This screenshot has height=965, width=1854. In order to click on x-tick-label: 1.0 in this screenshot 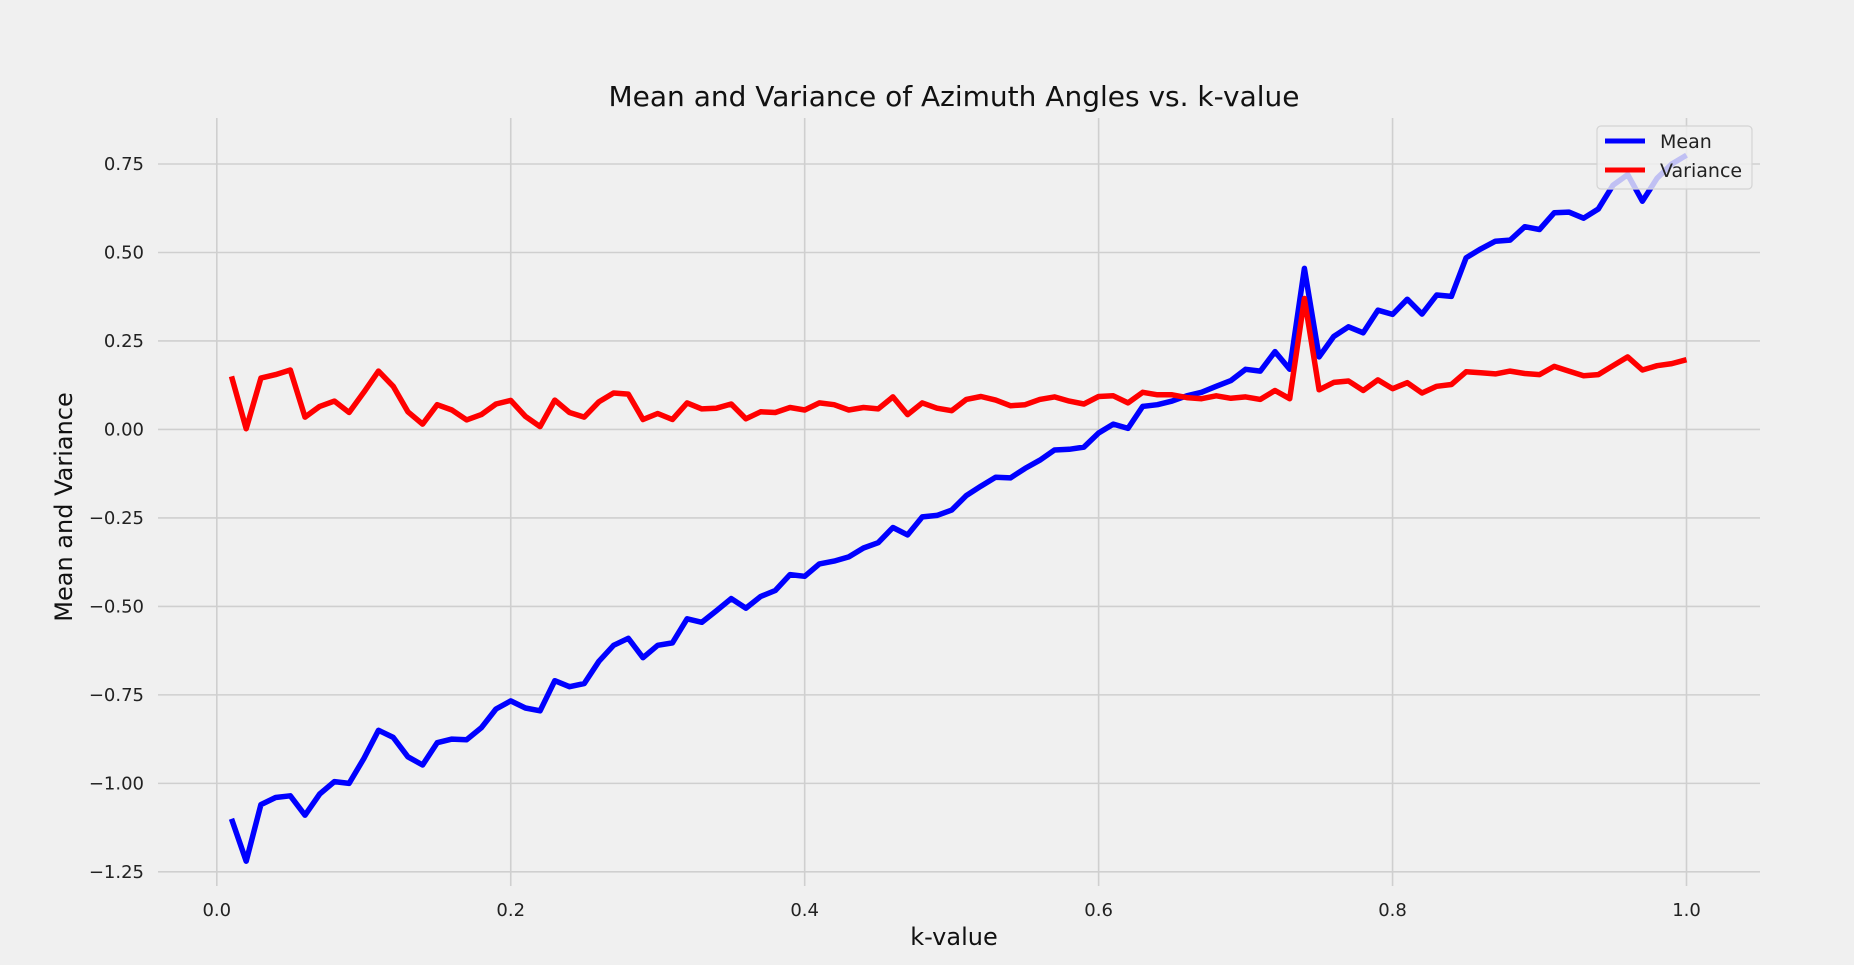, I will do `click(1686, 910)`.